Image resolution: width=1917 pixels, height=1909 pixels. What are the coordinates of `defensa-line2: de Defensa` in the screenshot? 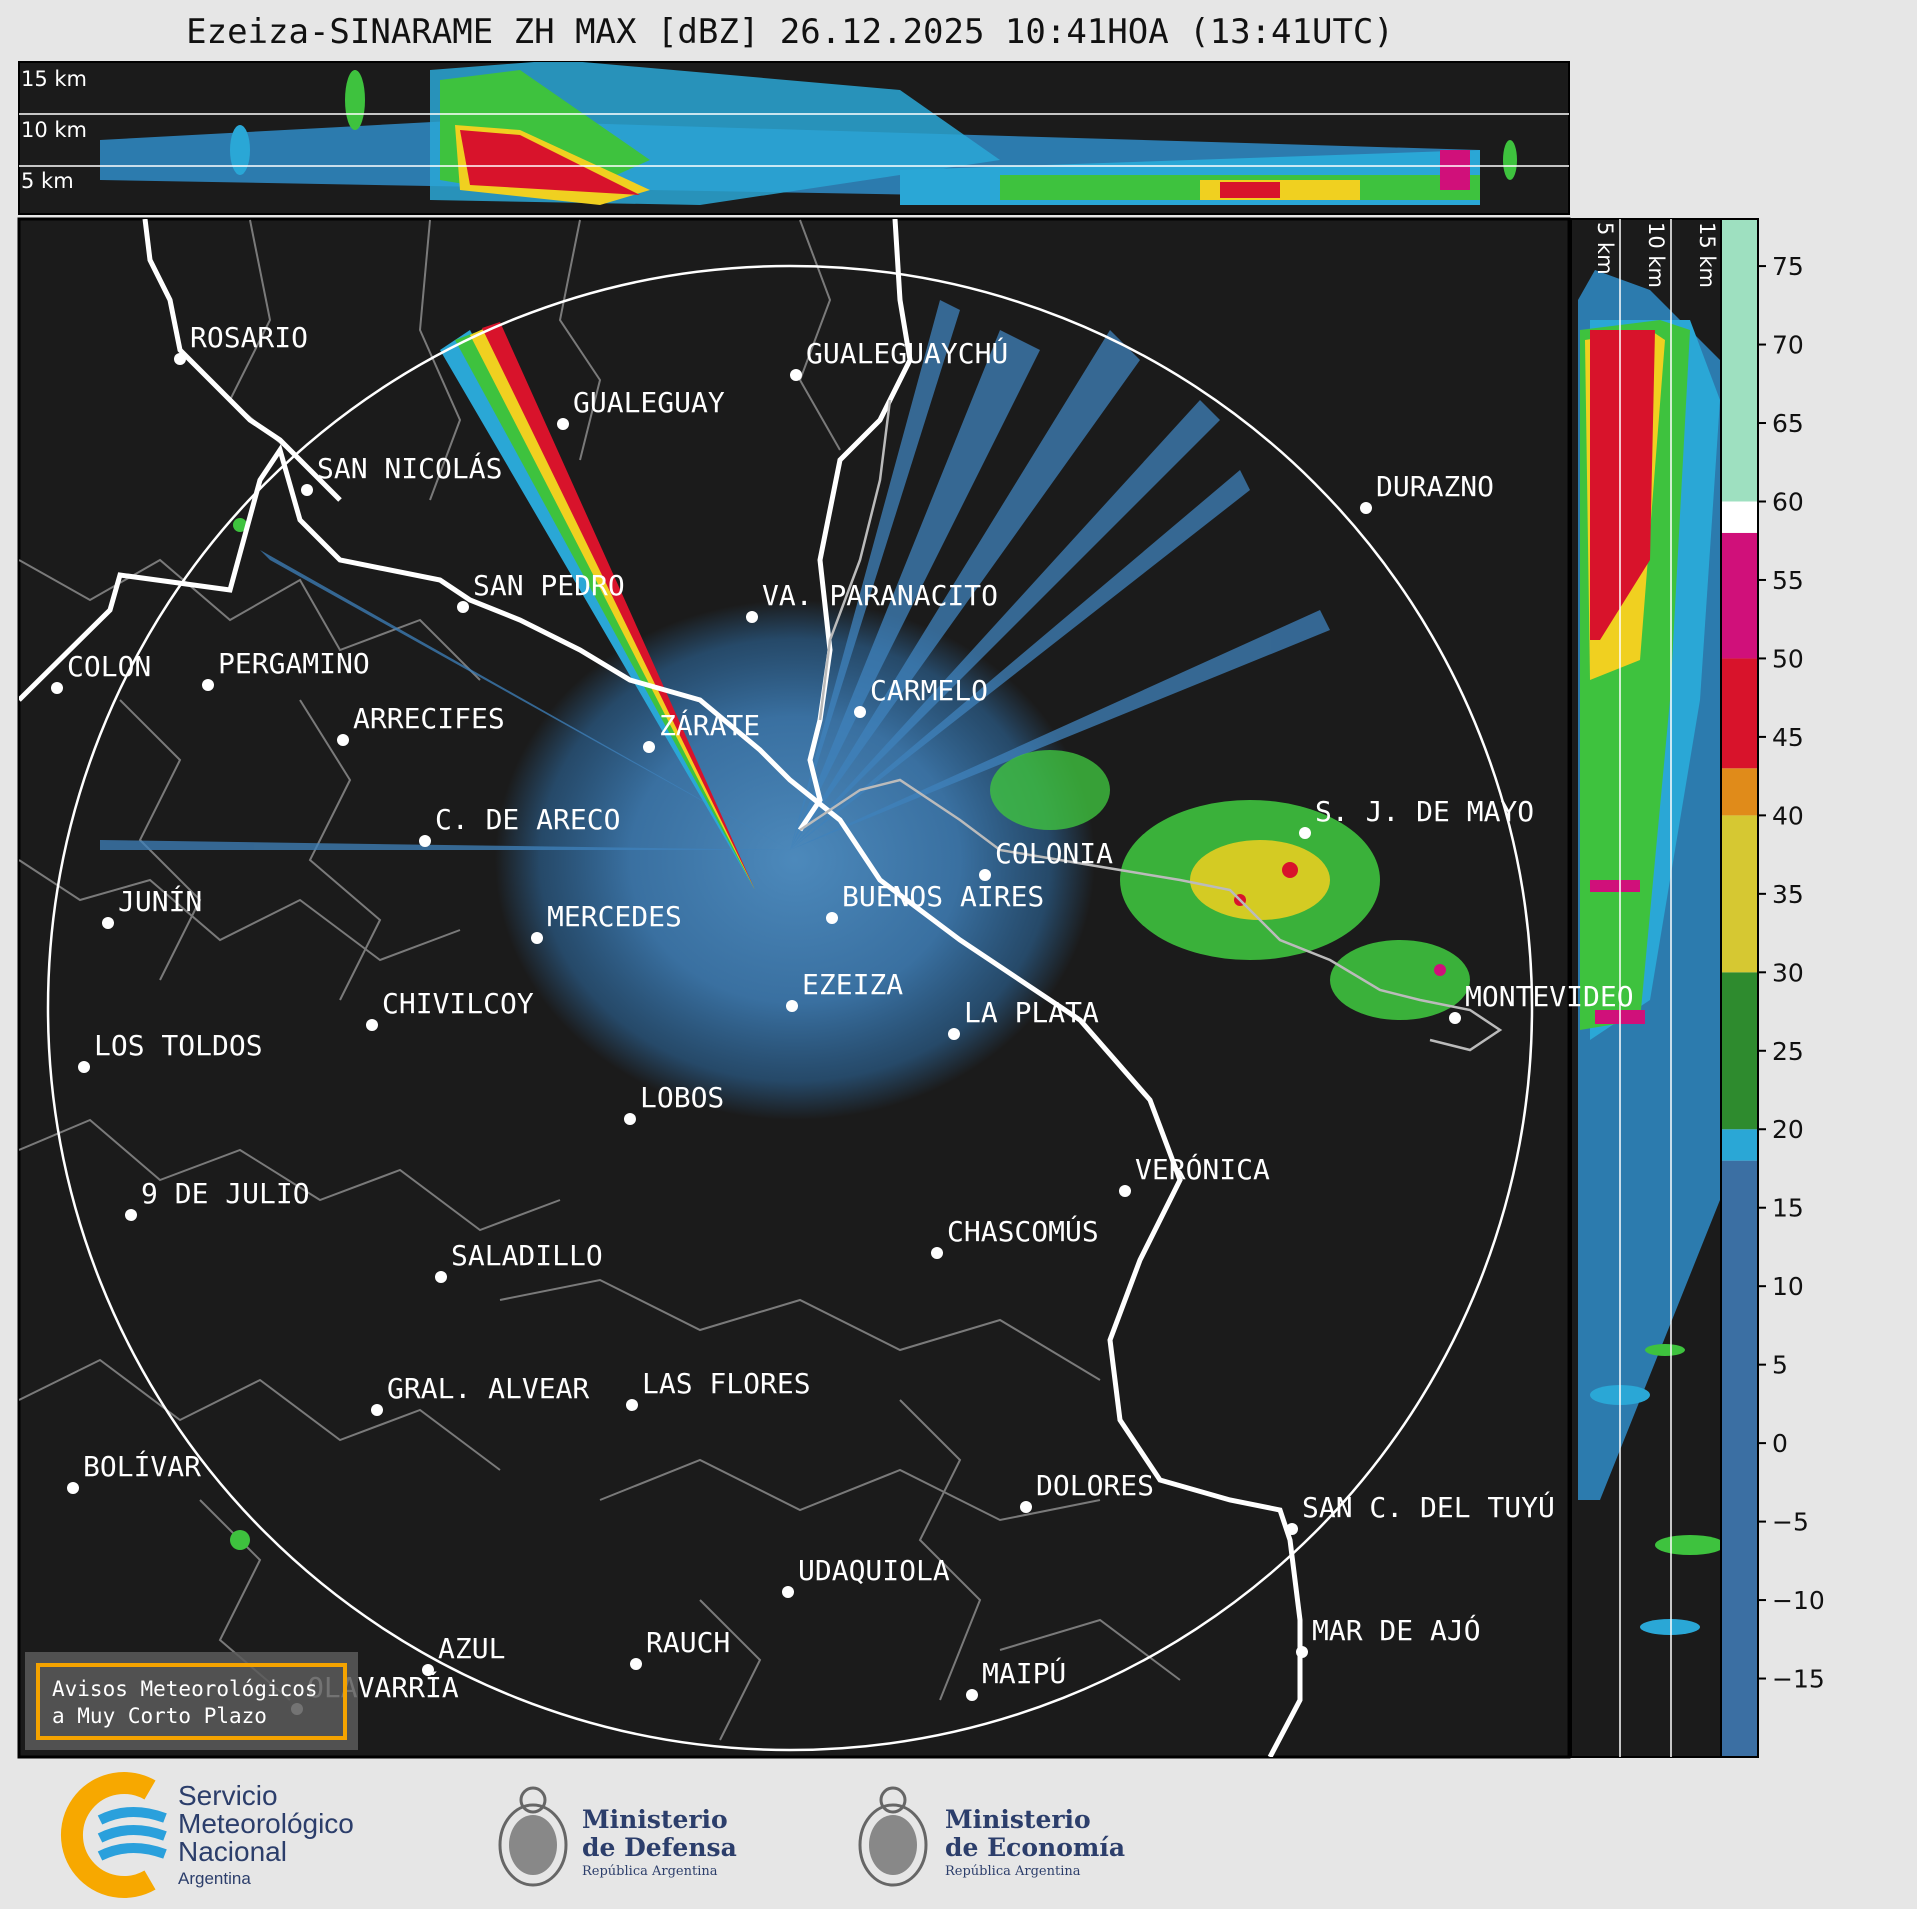 It's located at (659, 1847).